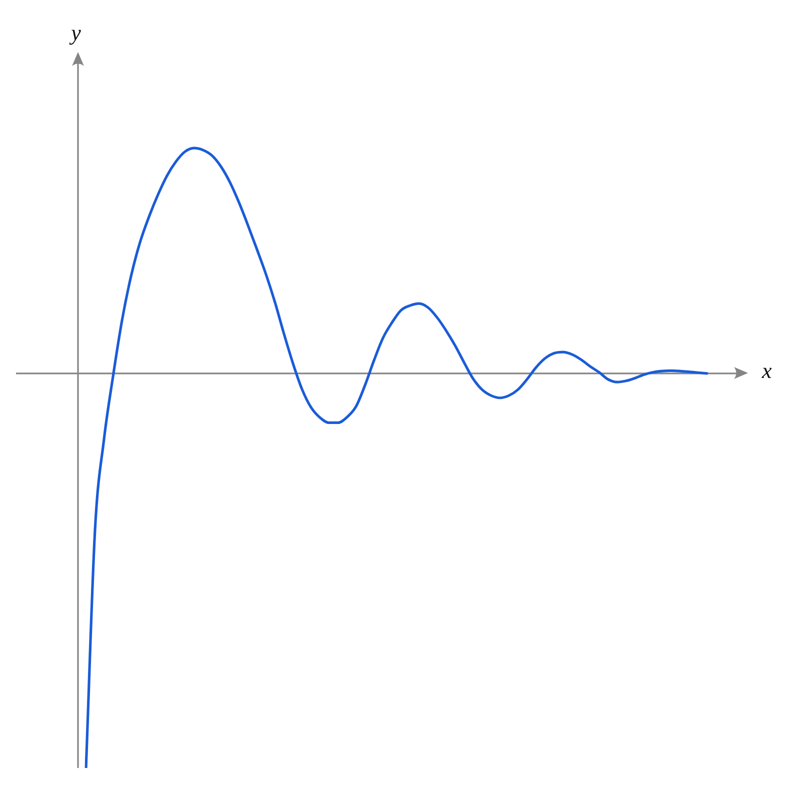  Describe the element at coordinates (75, 32) in the screenshot. I see `y-axis-title: y` at that location.